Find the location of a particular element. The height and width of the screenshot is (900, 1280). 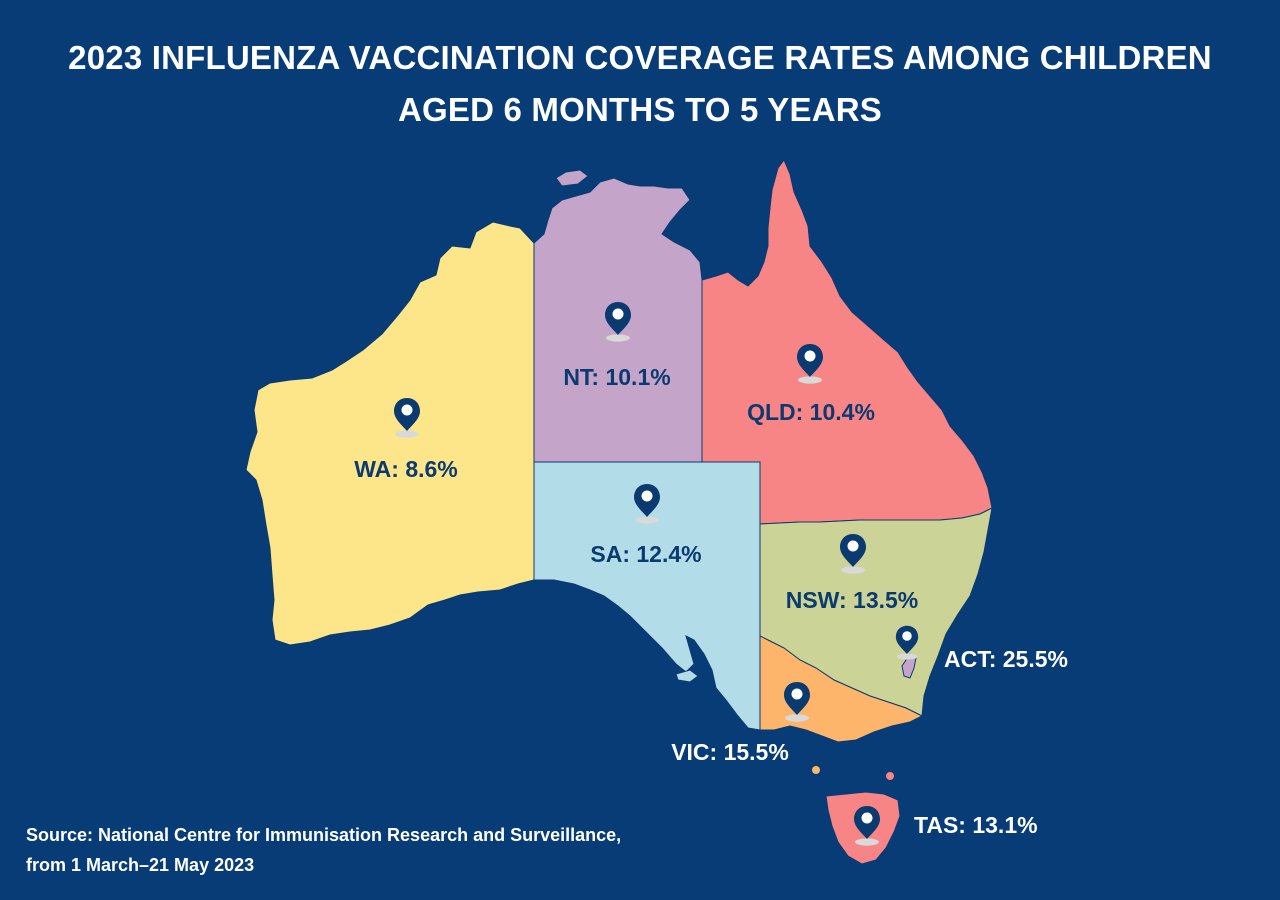

label-vic: VIC: 15.5% is located at coordinates (730, 752).